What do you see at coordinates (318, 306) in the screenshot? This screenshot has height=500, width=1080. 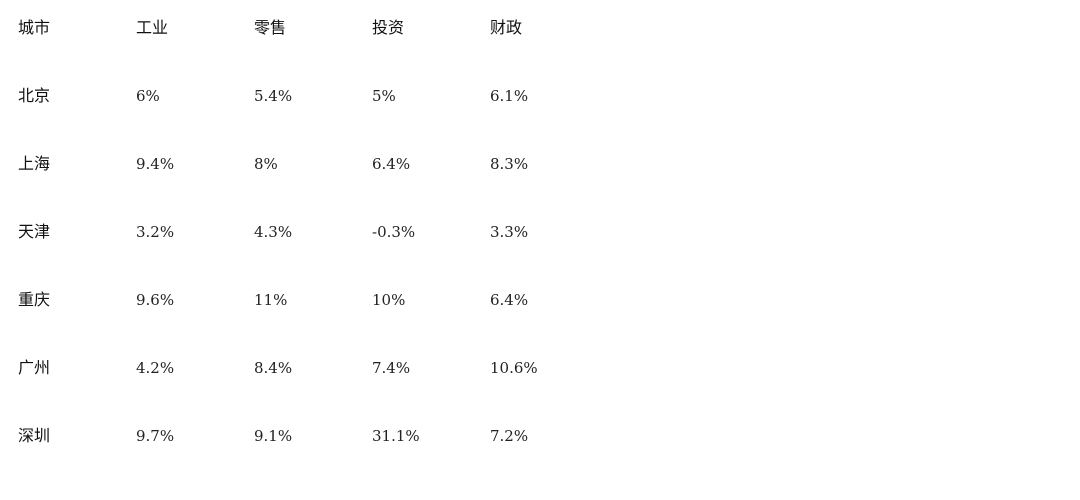 I see `table-row: 重庆 9.6% 11% 10% 6.4%` at bounding box center [318, 306].